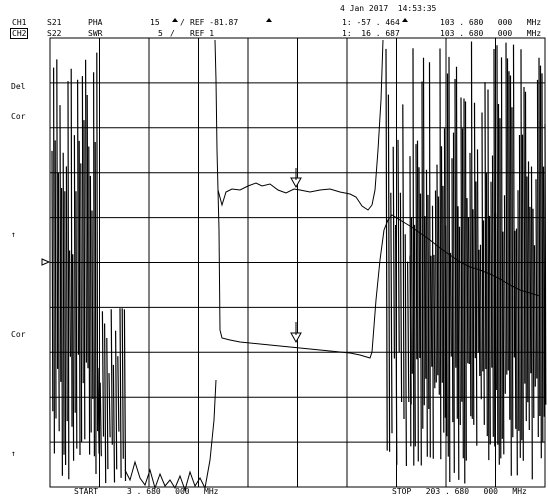 The width and height of the screenshot is (548, 497). What do you see at coordinates (155, 22) in the screenshot?
I see `ch1-scale: 15` at bounding box center [155, 22].